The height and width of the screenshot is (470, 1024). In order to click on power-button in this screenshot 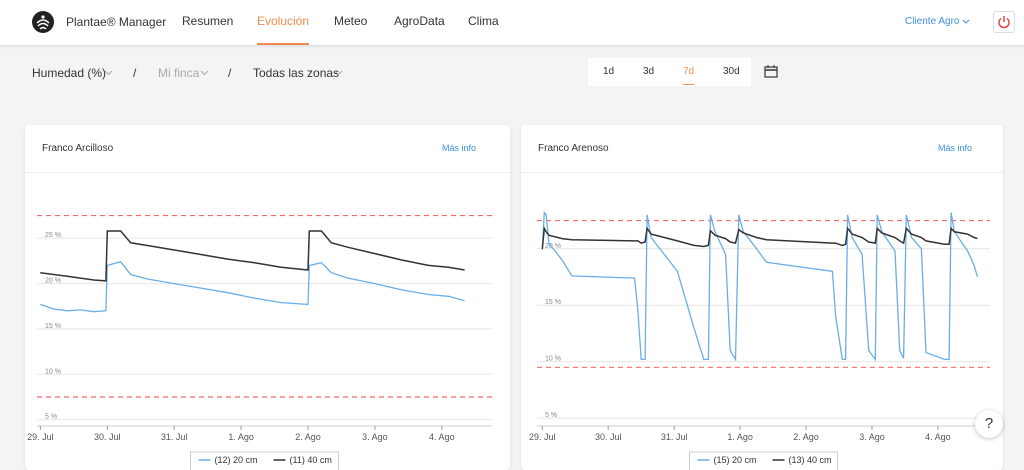, I will do `click(1004, 22)`.